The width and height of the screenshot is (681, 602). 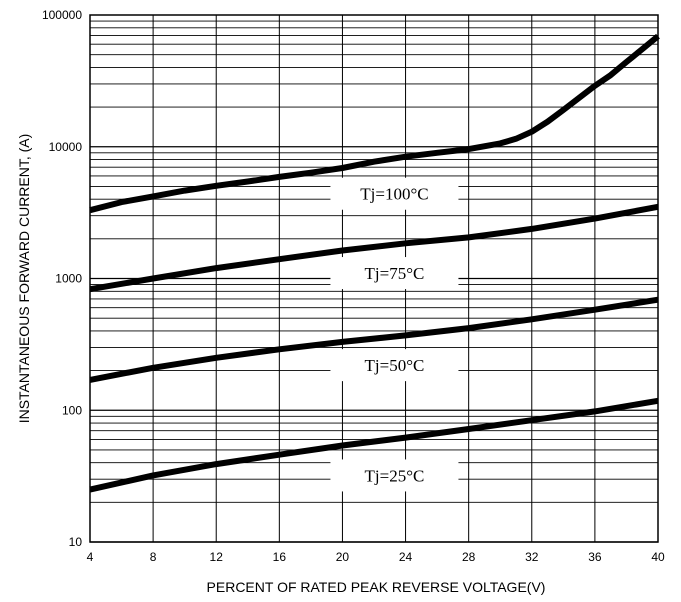 What do you see at coordinates (62, 15) in the screenshot?
I see `y-tick-label: 100000` at bounding box center [62, 15].